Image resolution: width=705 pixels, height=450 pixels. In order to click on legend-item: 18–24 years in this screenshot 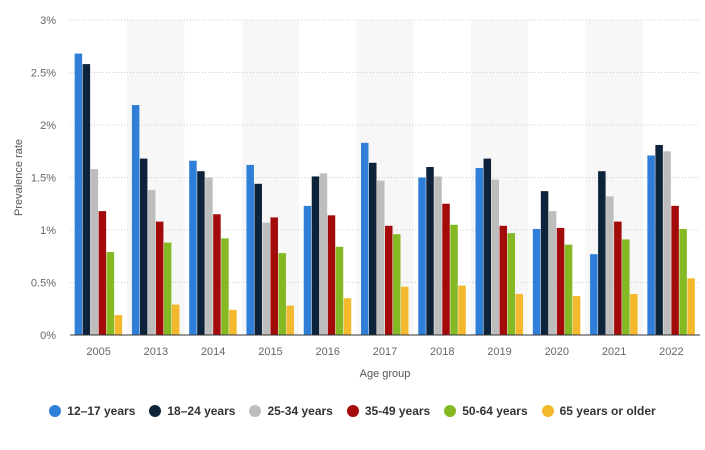, I will do `click(192, 411)`.